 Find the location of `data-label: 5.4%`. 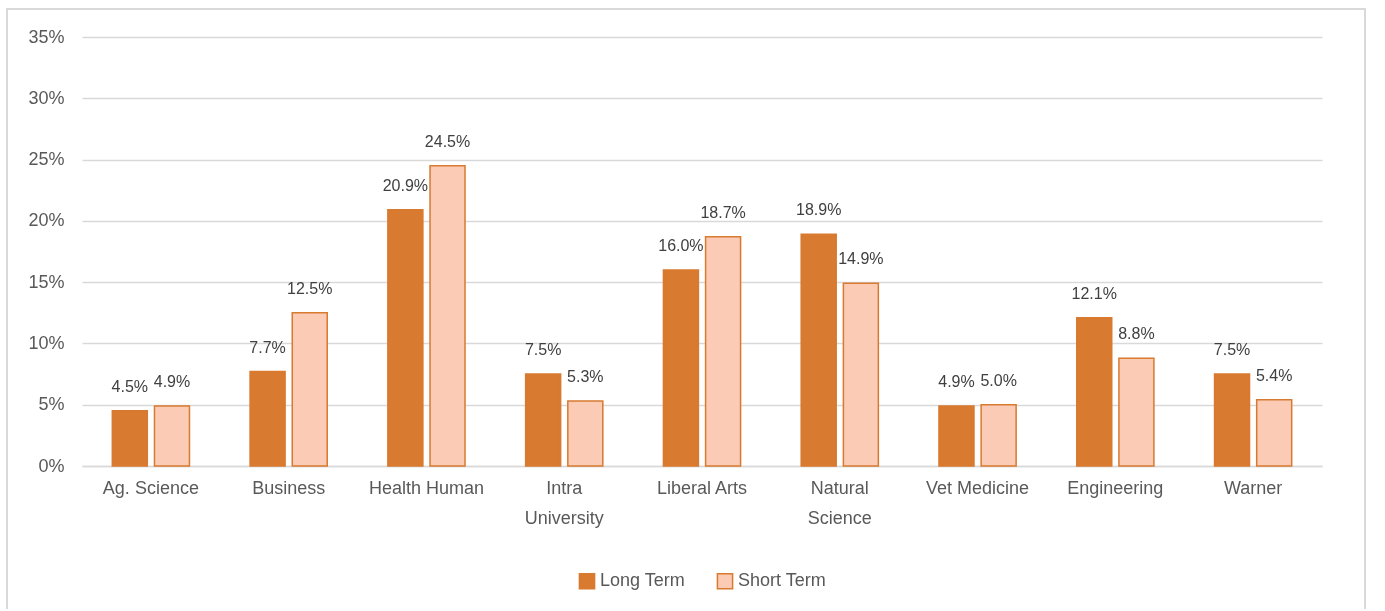

data-label: 5.4% is located at coordinates (1274, 375).